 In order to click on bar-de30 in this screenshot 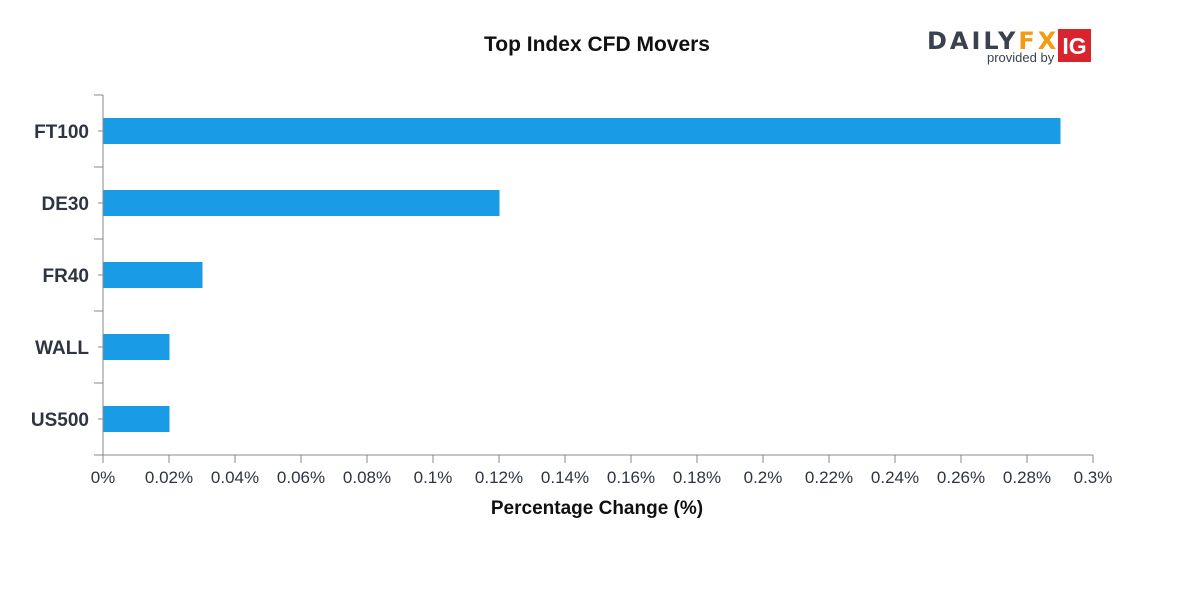, I will do `click(301, 203)`.